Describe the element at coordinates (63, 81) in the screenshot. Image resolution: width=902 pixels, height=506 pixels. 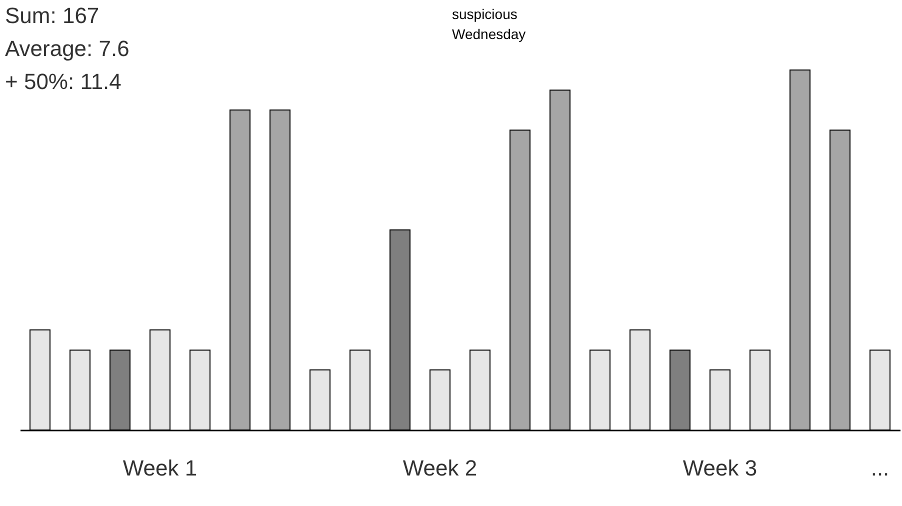
I see `annotation: + 50%: 11.4` at that location.